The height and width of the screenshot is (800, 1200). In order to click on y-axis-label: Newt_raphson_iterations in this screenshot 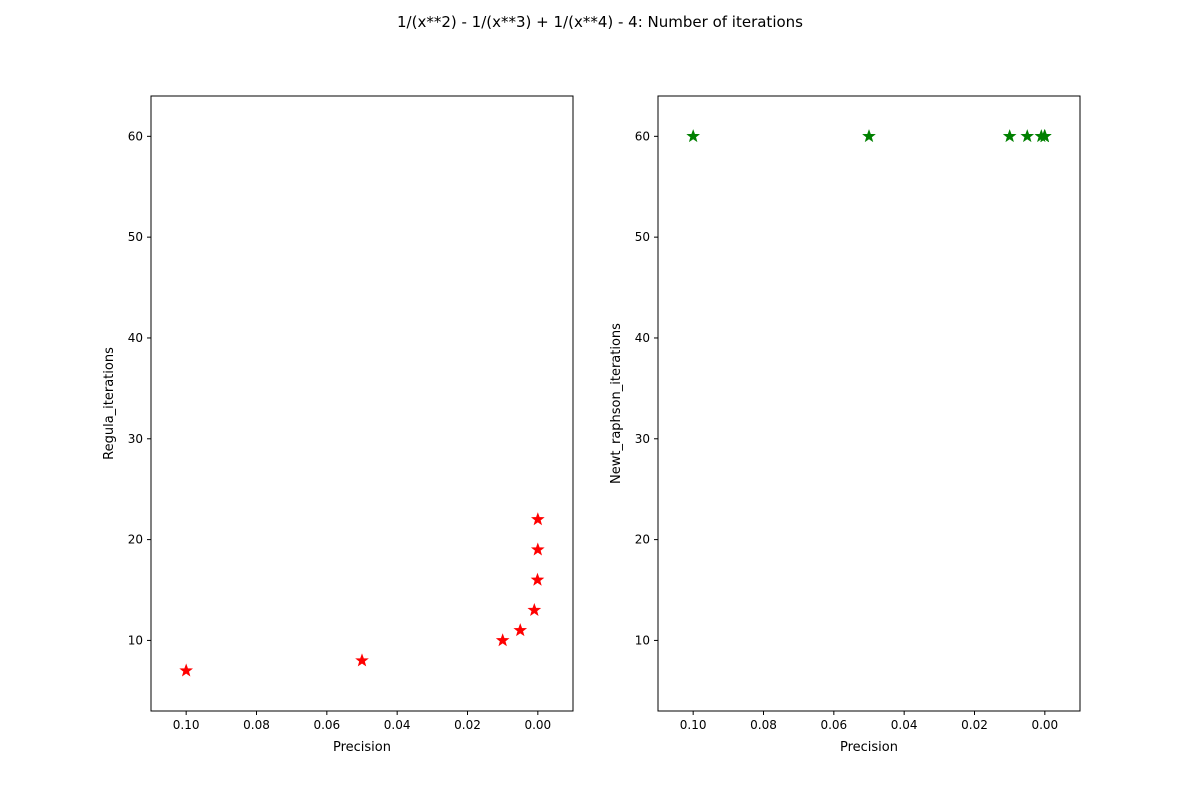, I will do `click(616, 403)`.